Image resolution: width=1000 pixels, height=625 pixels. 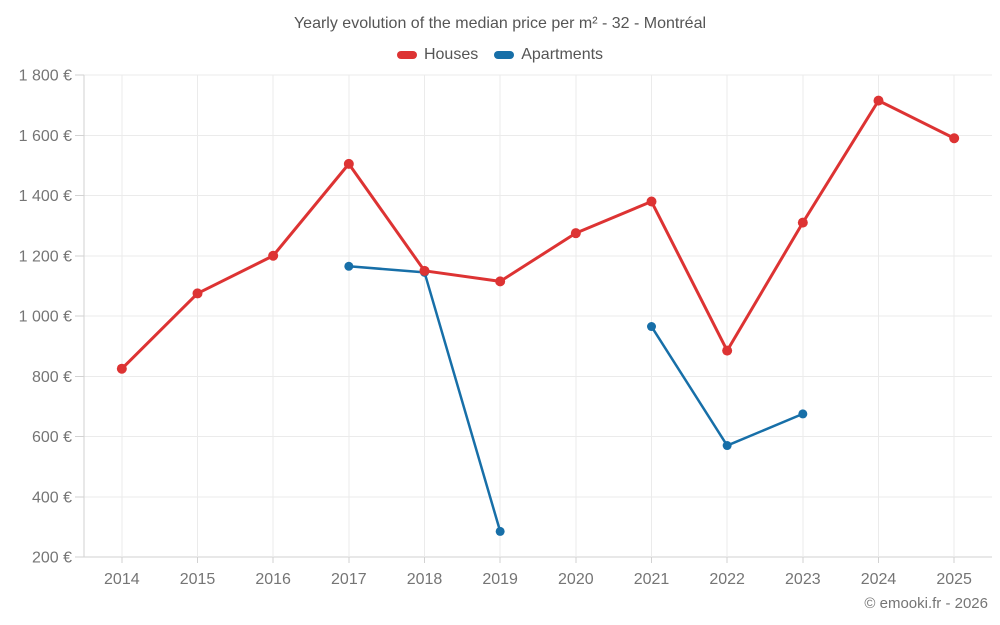 What do you see at coordinates (562, 54) in the screenshot?
I see `legend-label-apartments: Apartments` at bounding box center [562, 54].